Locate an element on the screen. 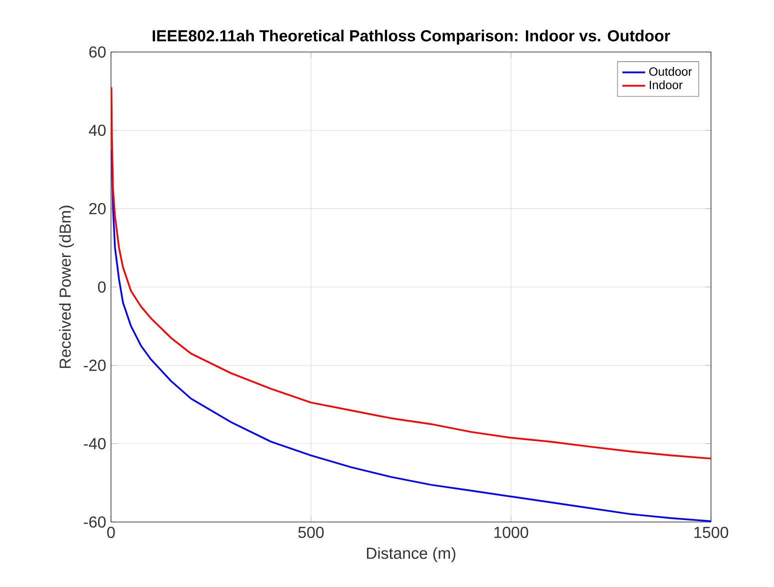 This screenshot has width=774, height=587. x-tick-label: 1000 is located at coordinates (511, 532).